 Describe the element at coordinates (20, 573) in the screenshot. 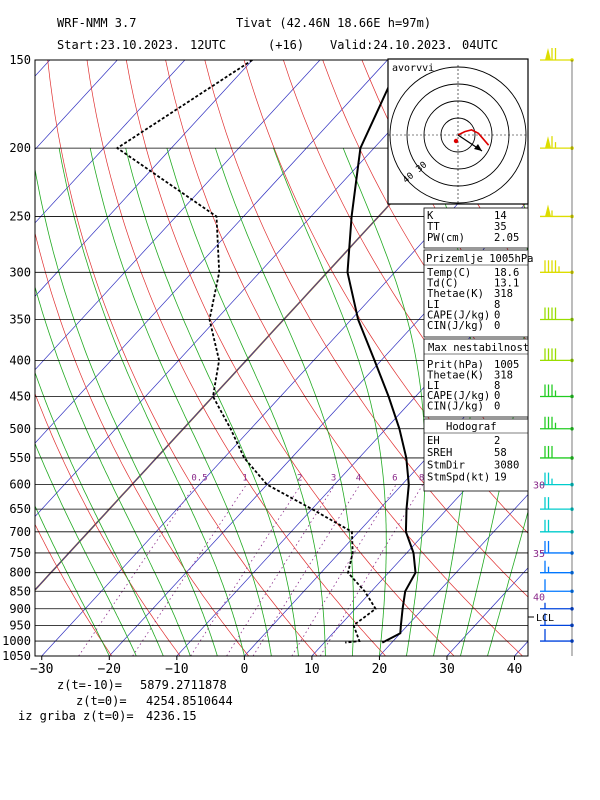

I see `pressure-tick-label: 800` at that location.